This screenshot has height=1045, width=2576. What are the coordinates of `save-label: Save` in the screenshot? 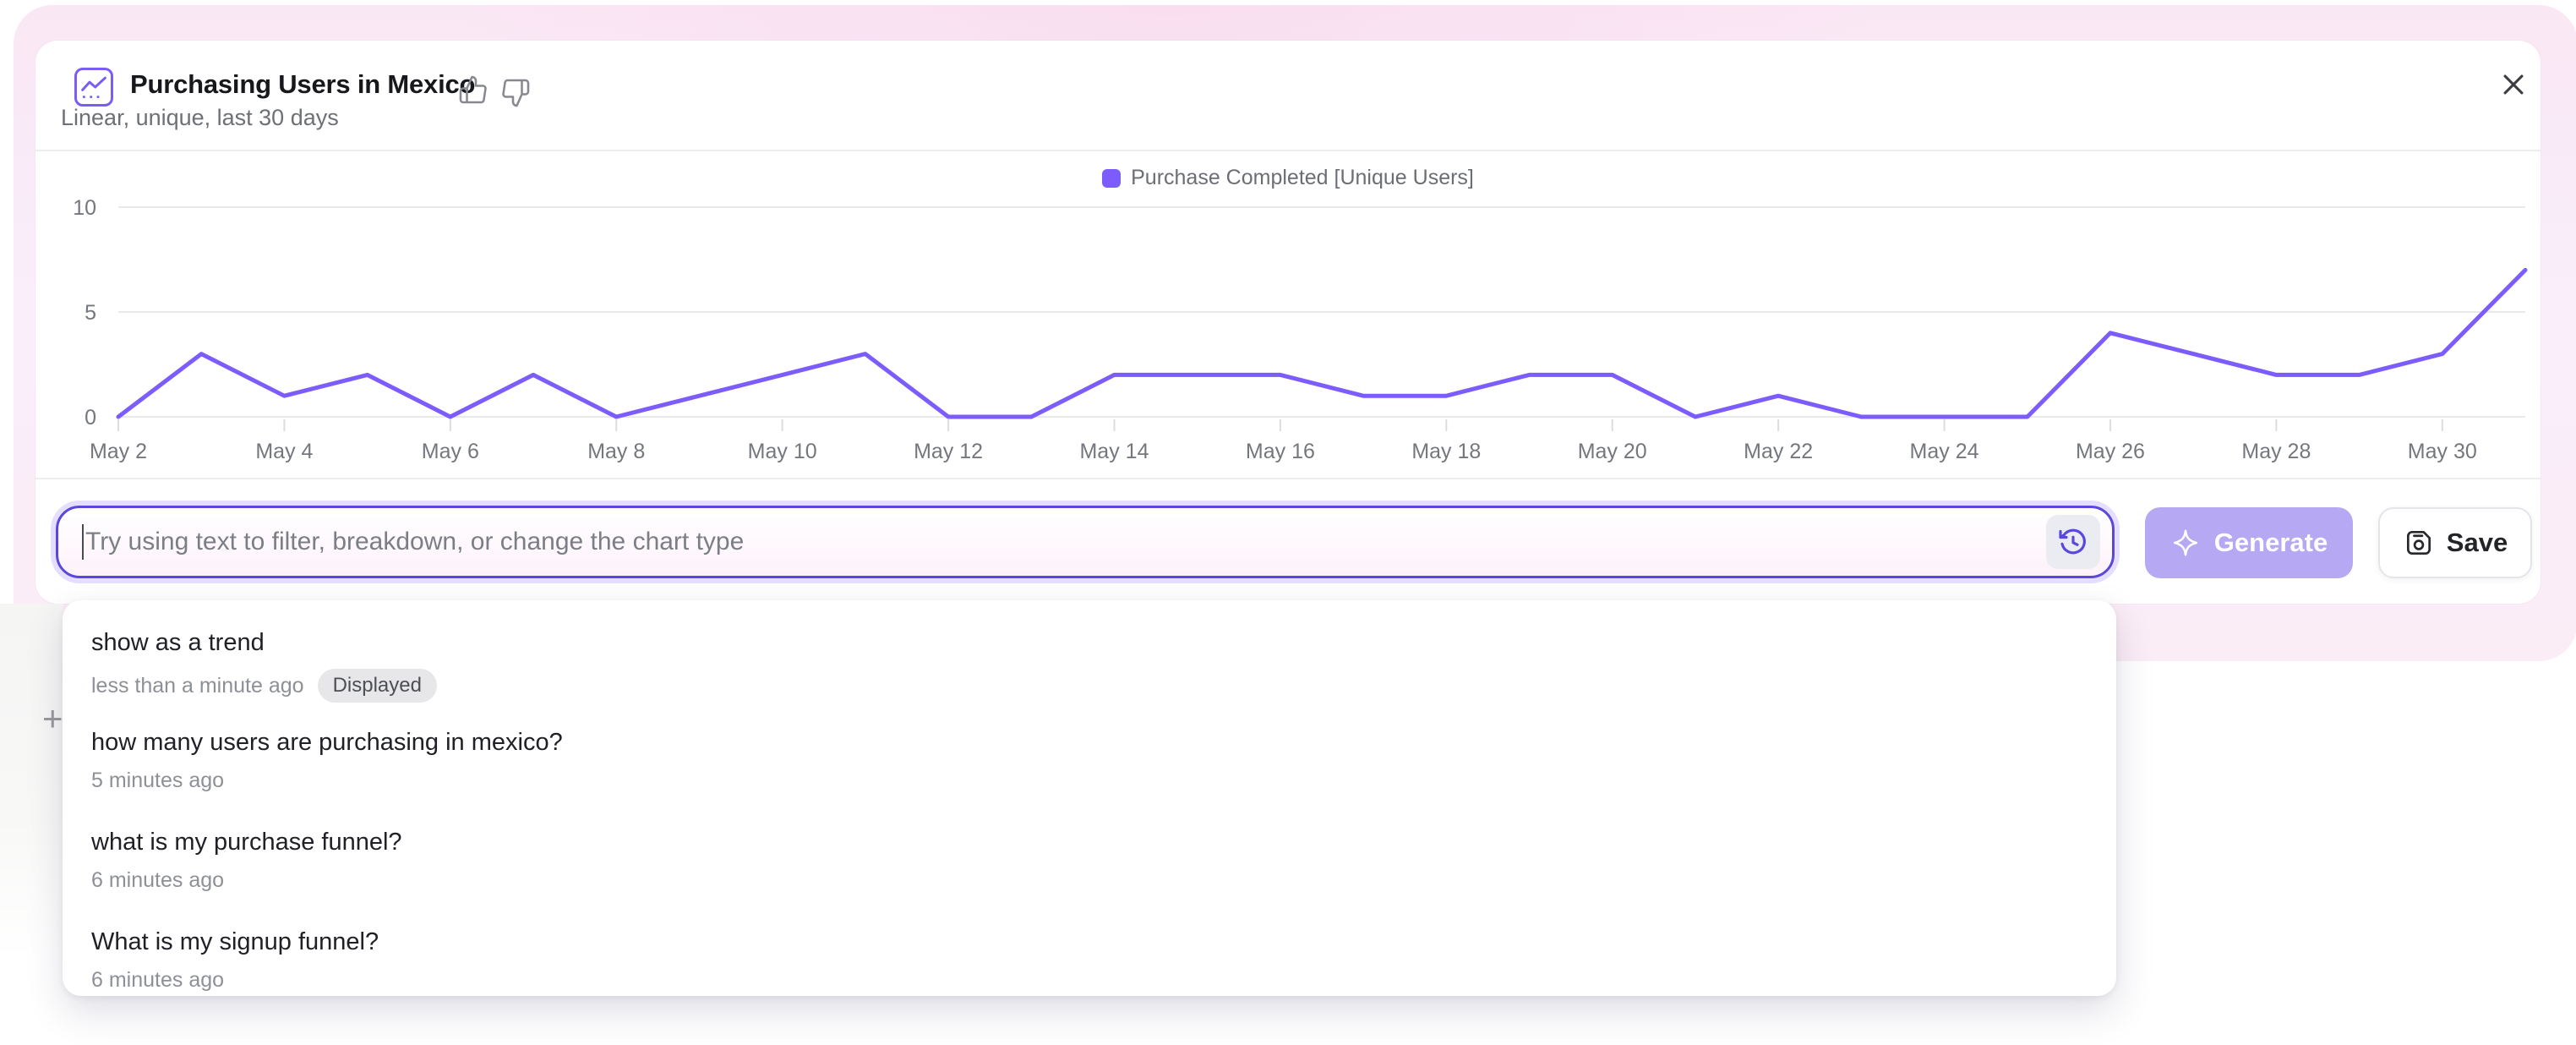 It's located at (2477, 542).